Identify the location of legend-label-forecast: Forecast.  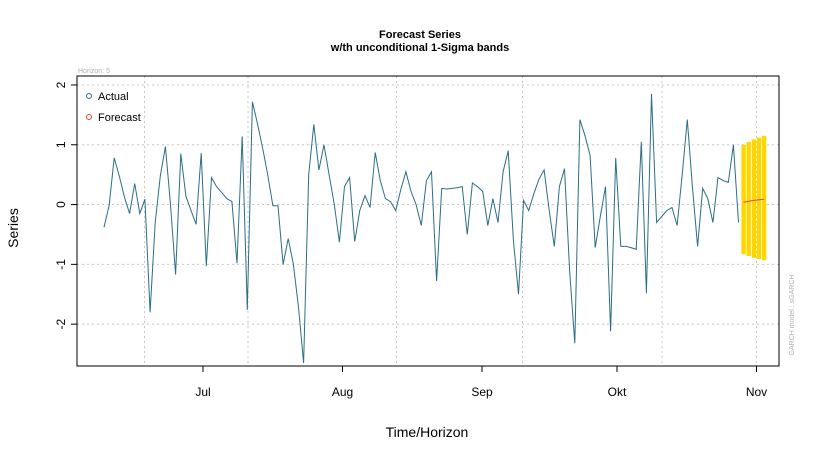
(119, 118).